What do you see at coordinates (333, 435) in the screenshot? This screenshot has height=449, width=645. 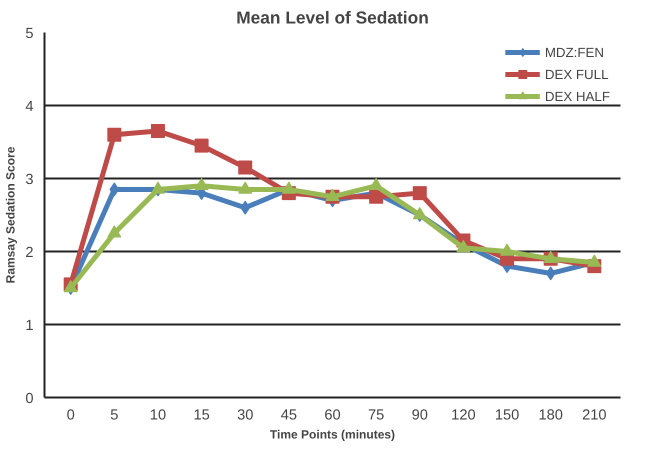 I see `x-axis-title: Time Points (minutes)` at bounding box center [333, 435].